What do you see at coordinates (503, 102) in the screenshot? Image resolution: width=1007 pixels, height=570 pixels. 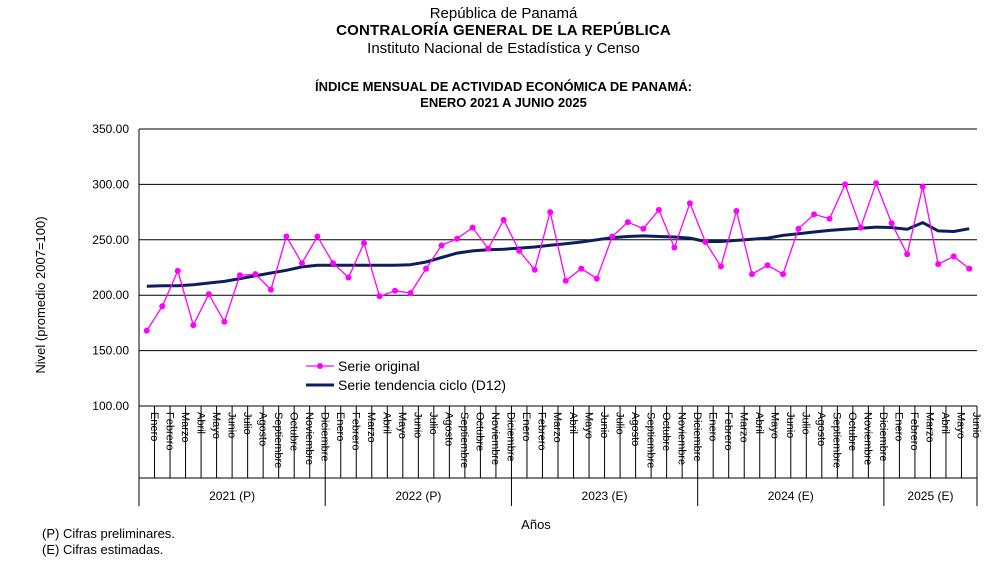 I see `chart-subtitle: ENERO 2021 A JUNIO 2025` at bounding box center [503, 102].